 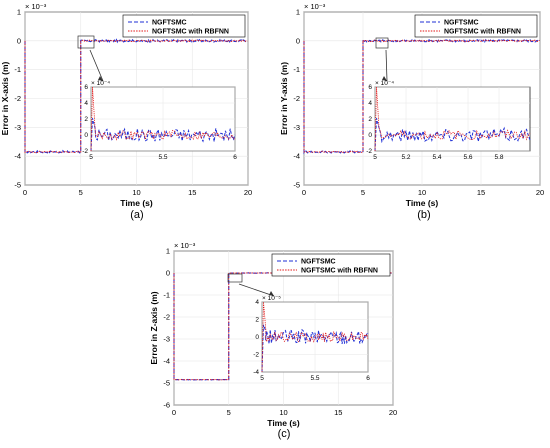 What do you see at coordinates (405, 157) in the screenshot?
I see `inset-x-tick-label: 5.2` at bounding box center [405, 157].